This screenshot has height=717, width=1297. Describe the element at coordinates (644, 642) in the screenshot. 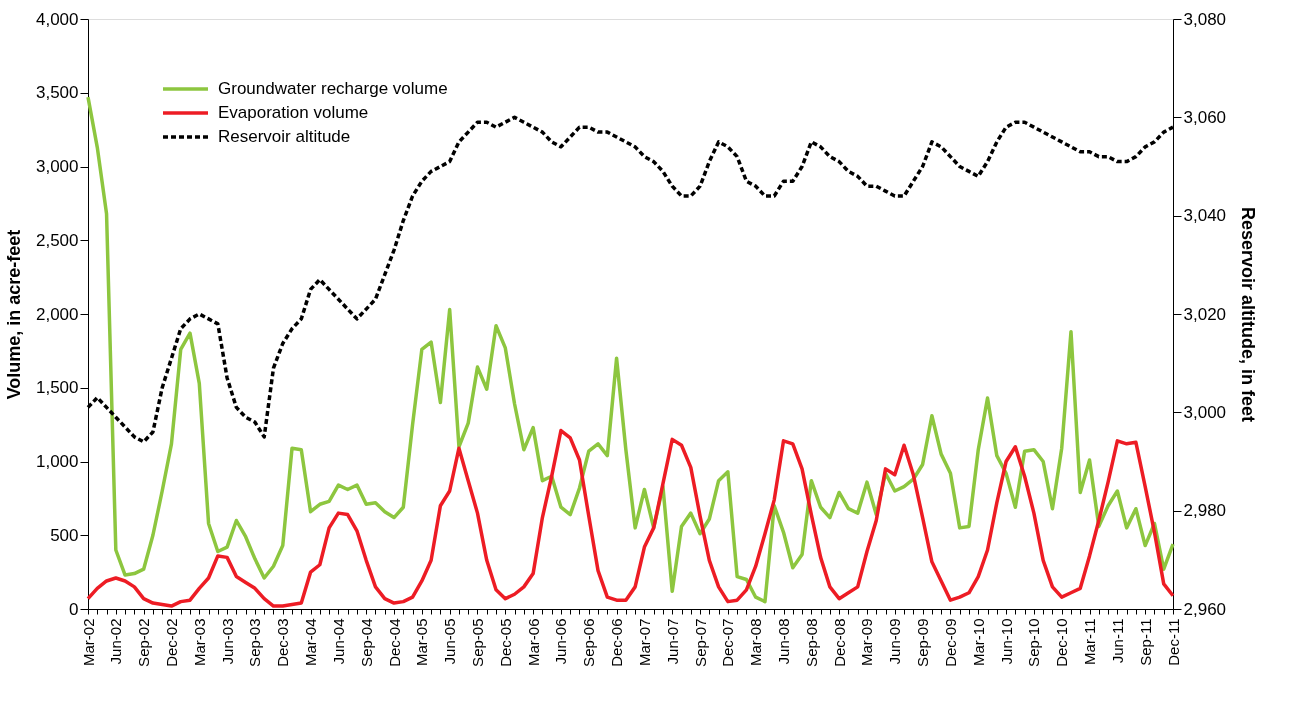

I see `x-tick-label: Mar-07` at that location.